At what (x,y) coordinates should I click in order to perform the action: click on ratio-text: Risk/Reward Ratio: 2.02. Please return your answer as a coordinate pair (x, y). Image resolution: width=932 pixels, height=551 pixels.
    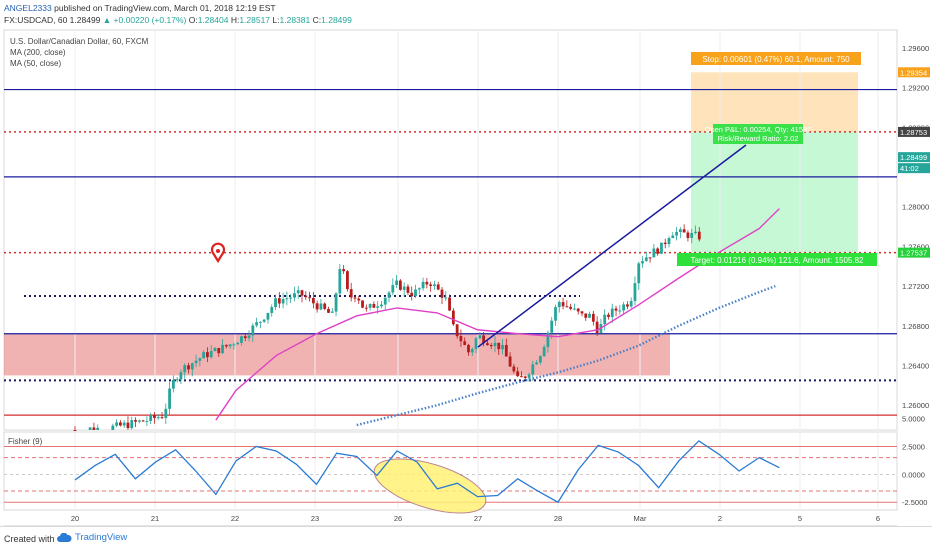
    Looking at the image, I should click on (758, 138).